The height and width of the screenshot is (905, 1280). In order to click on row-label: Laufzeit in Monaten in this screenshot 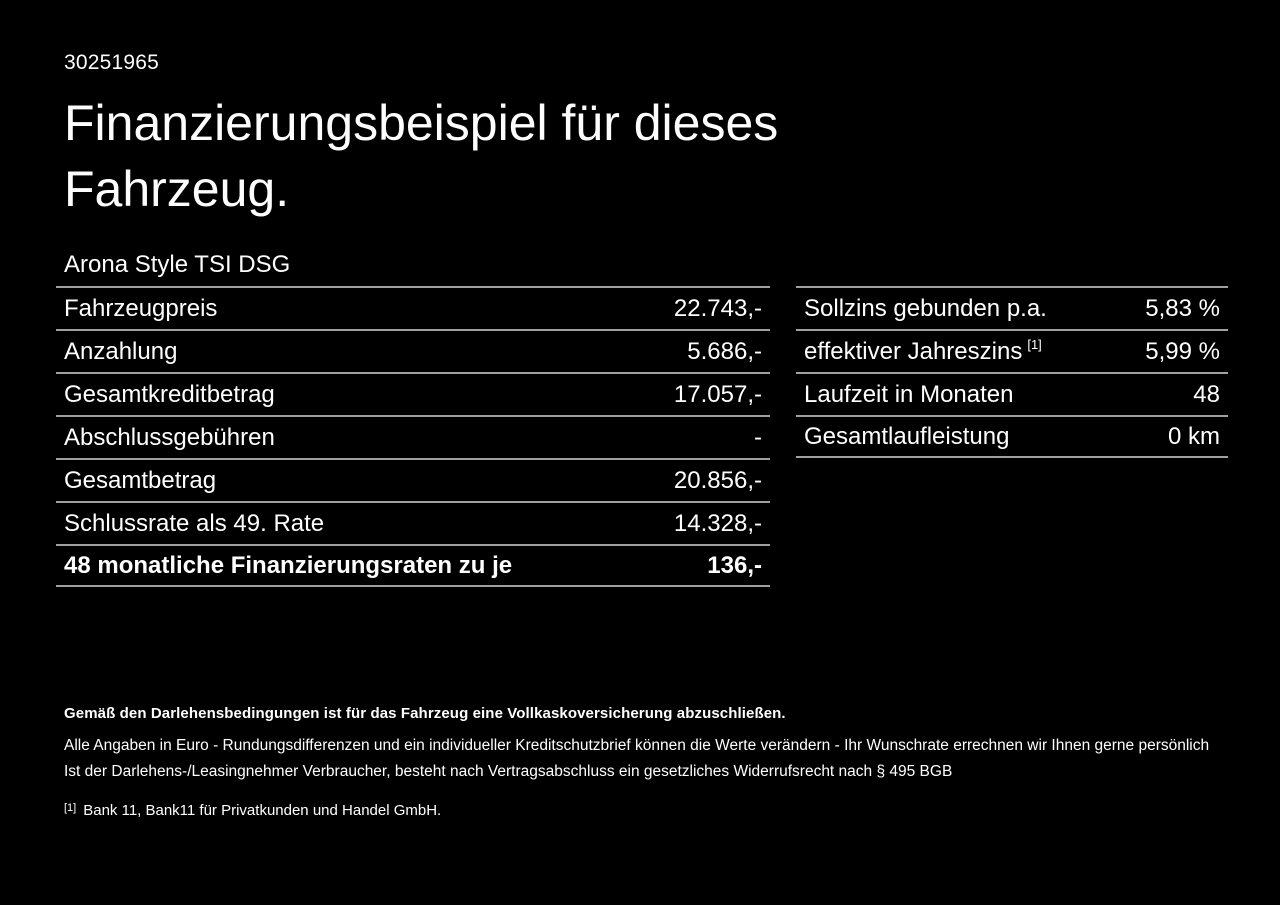, I will do `click(909, 394)`.